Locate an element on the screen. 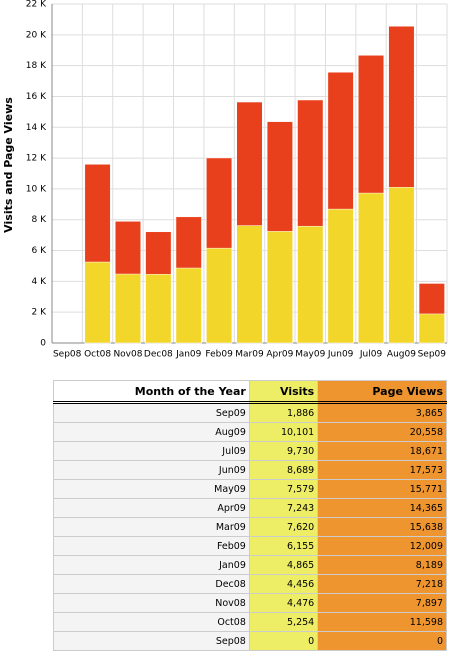 The width and height of the screenshot is (450, 651). table-row: Nov08 4,476 7,897 is located at coordinates (250, 603).